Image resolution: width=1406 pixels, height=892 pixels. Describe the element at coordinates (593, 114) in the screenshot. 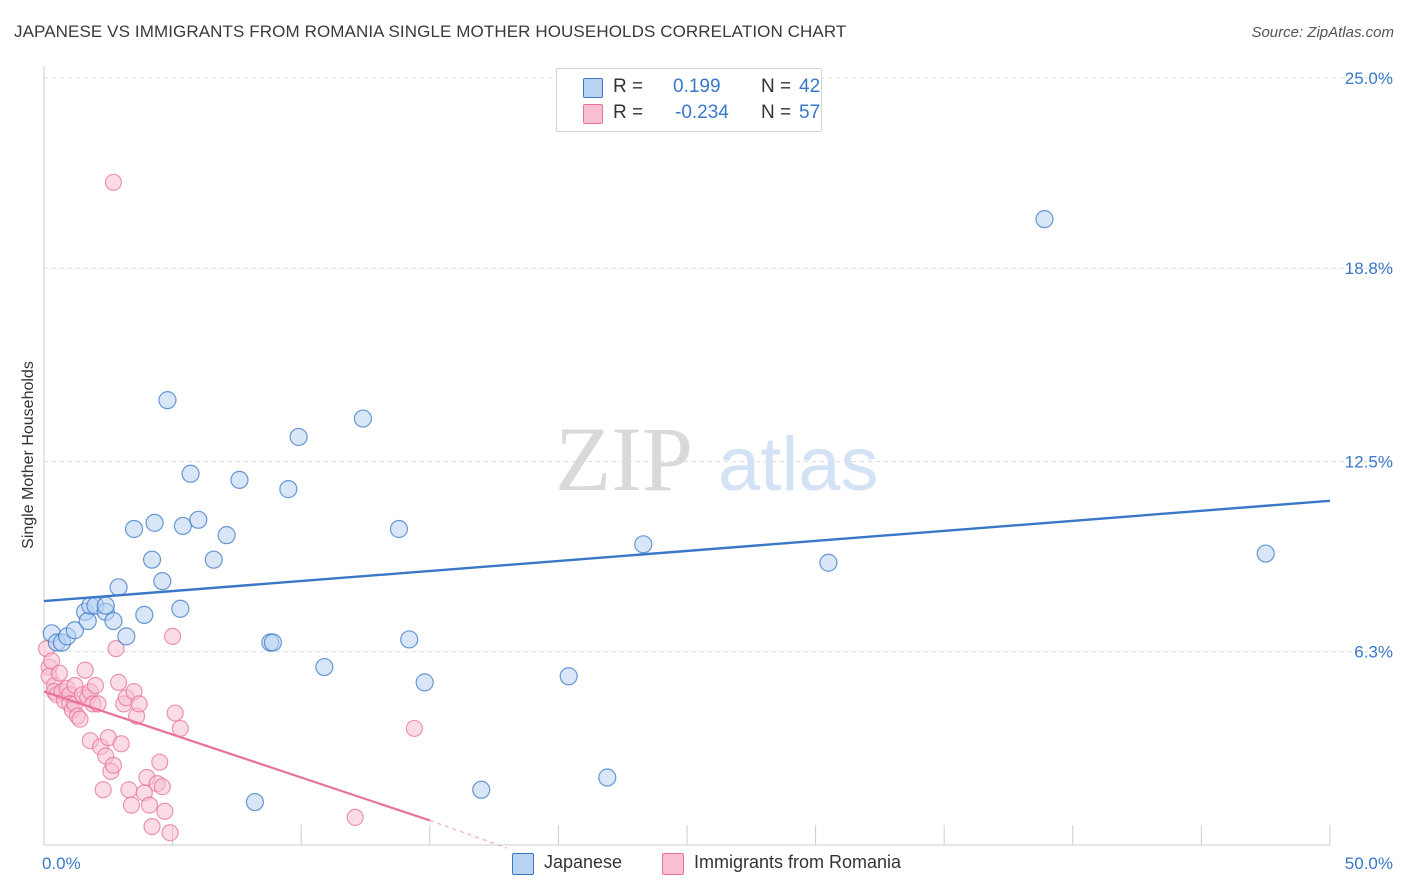

I see `legend-swatch-romania` at that location.